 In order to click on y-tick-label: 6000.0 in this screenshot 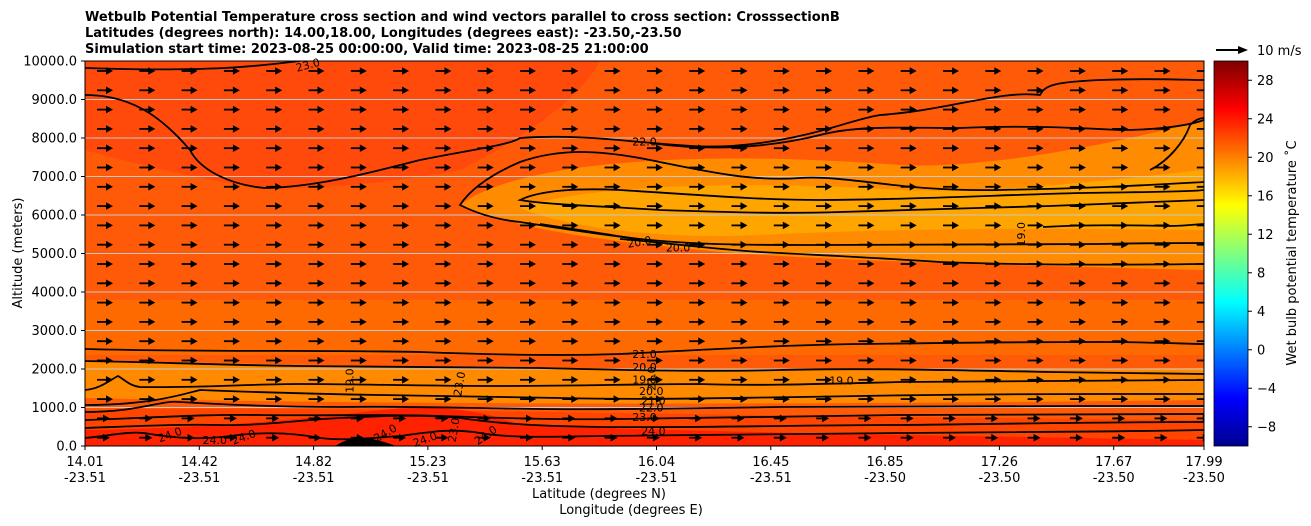, I will do `click(55, 216)`.